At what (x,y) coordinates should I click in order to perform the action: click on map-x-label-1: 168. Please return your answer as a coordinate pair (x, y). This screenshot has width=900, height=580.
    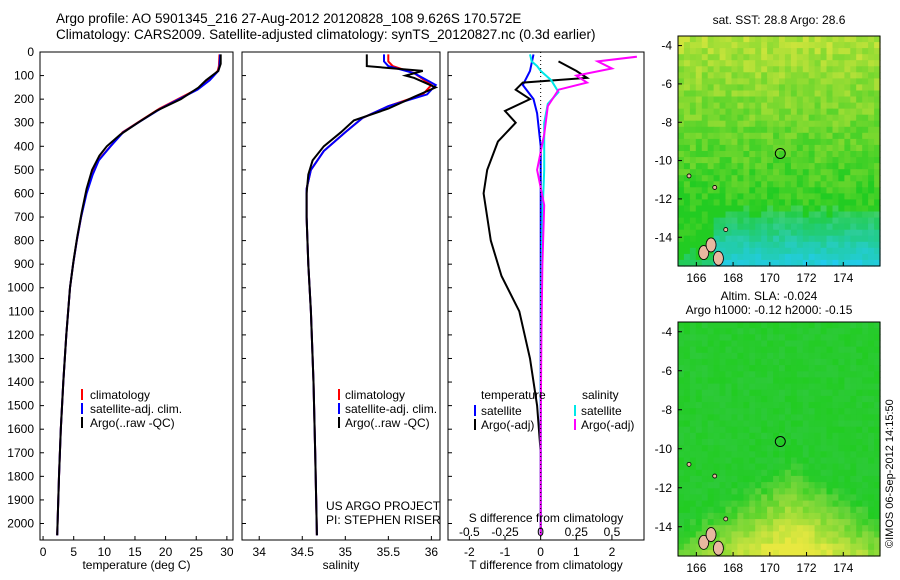
    Looking at the image, I should click on (733, 568).